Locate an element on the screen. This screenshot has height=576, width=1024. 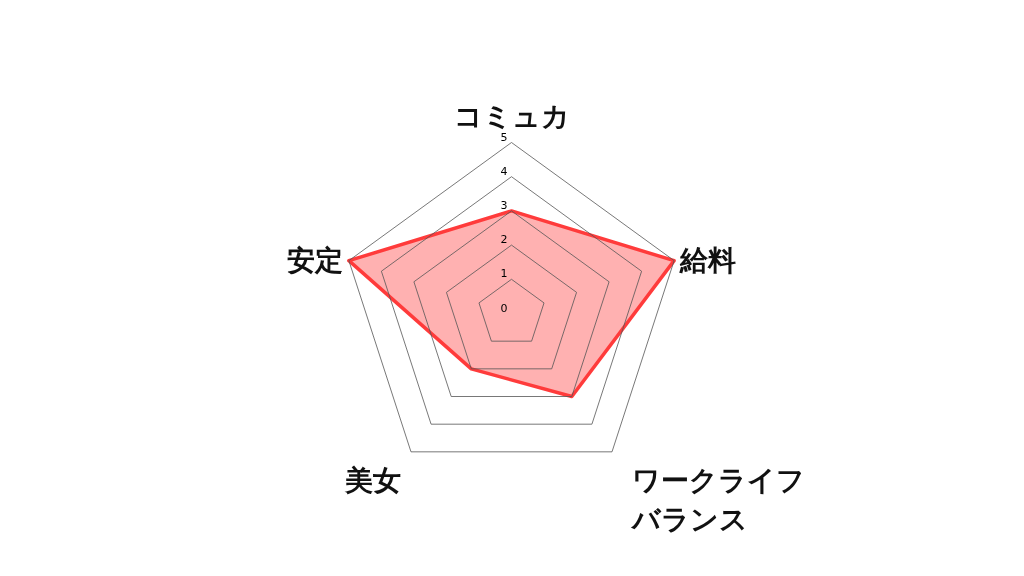
y-tick-label: 0 is located at coordinates (504, 308).